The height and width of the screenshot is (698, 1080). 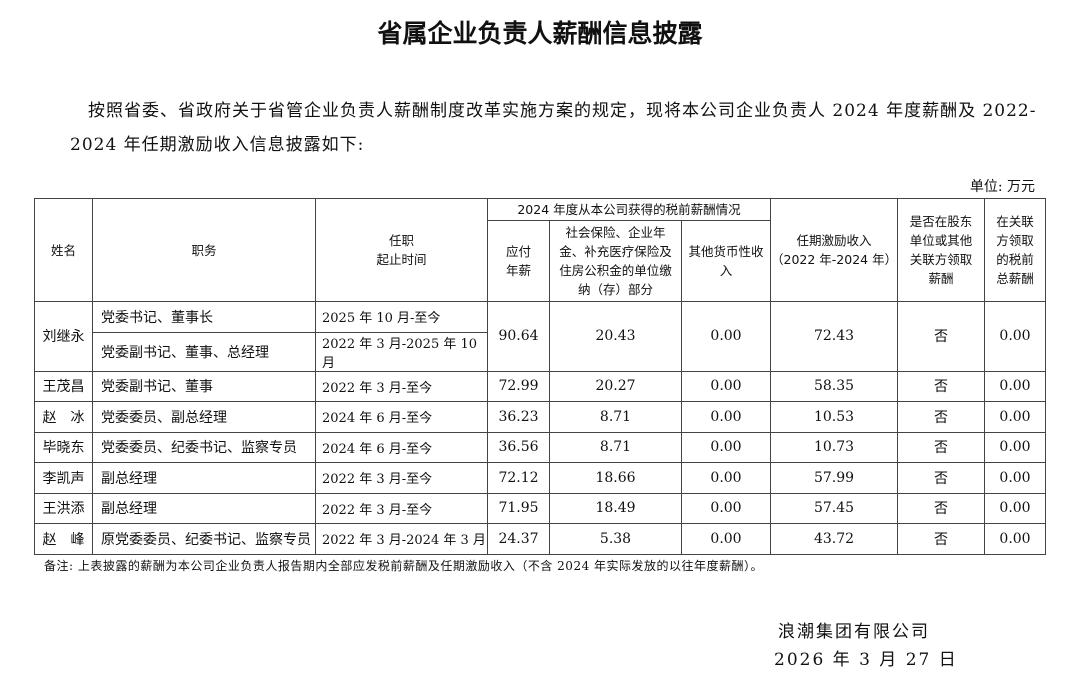 What do you see at coordinates (63, 386) in the screenshot?
I see `name-cell: 王茂昌` at bounding box center [63, 386].